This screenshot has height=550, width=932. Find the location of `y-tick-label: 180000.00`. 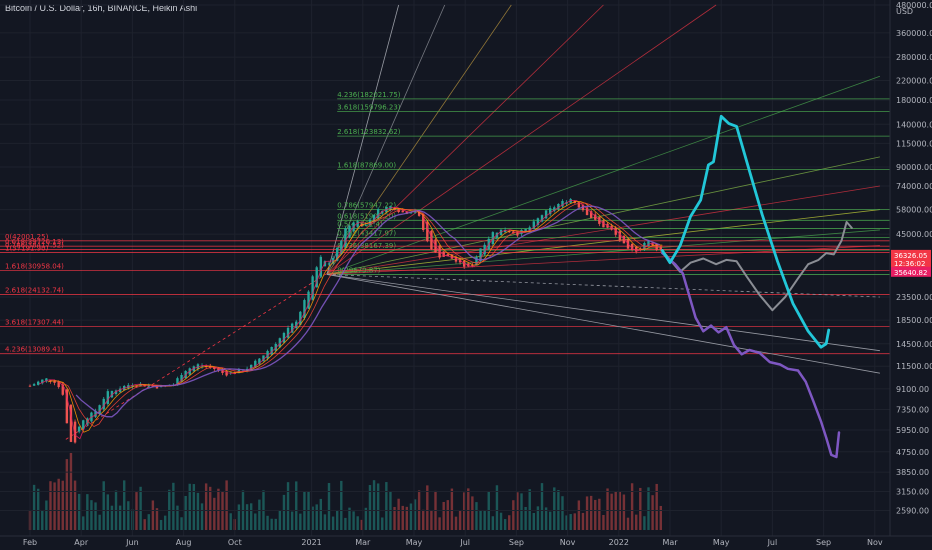

y-tick-label: 180000.00 is located at coordinates (914, 100).